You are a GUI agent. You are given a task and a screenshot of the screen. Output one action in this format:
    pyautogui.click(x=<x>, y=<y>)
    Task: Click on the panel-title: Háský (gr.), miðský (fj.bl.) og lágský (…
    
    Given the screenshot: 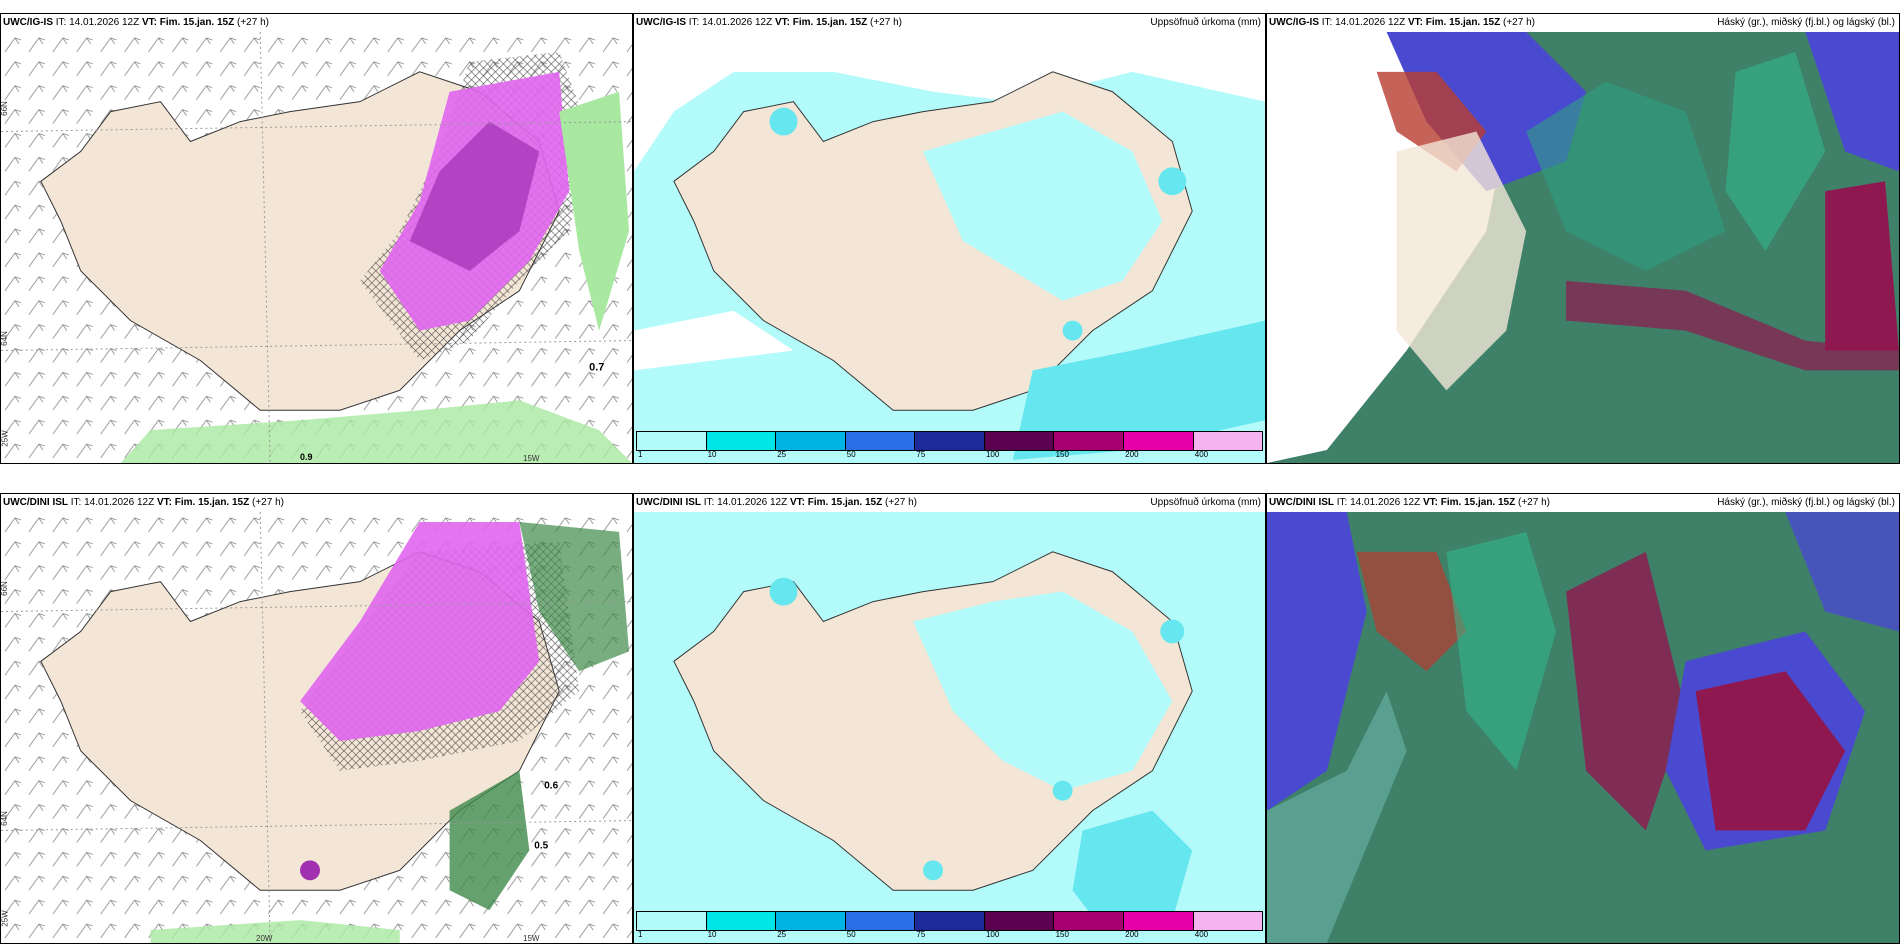 What is the action you would take?
    pyautogui.click(x=1806, y=502)
    